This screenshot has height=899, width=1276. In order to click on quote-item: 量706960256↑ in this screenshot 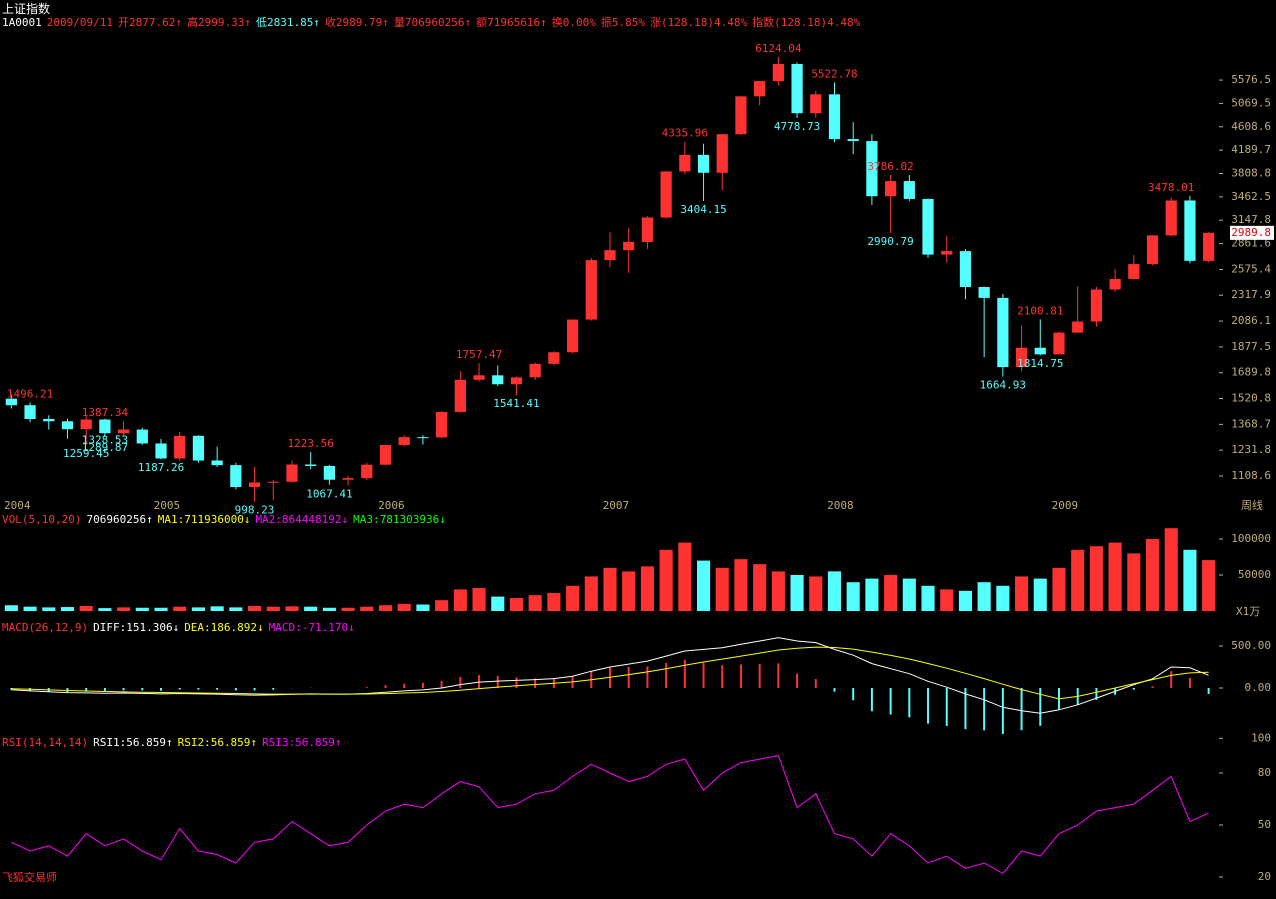, I will do `click(432, 22)`.